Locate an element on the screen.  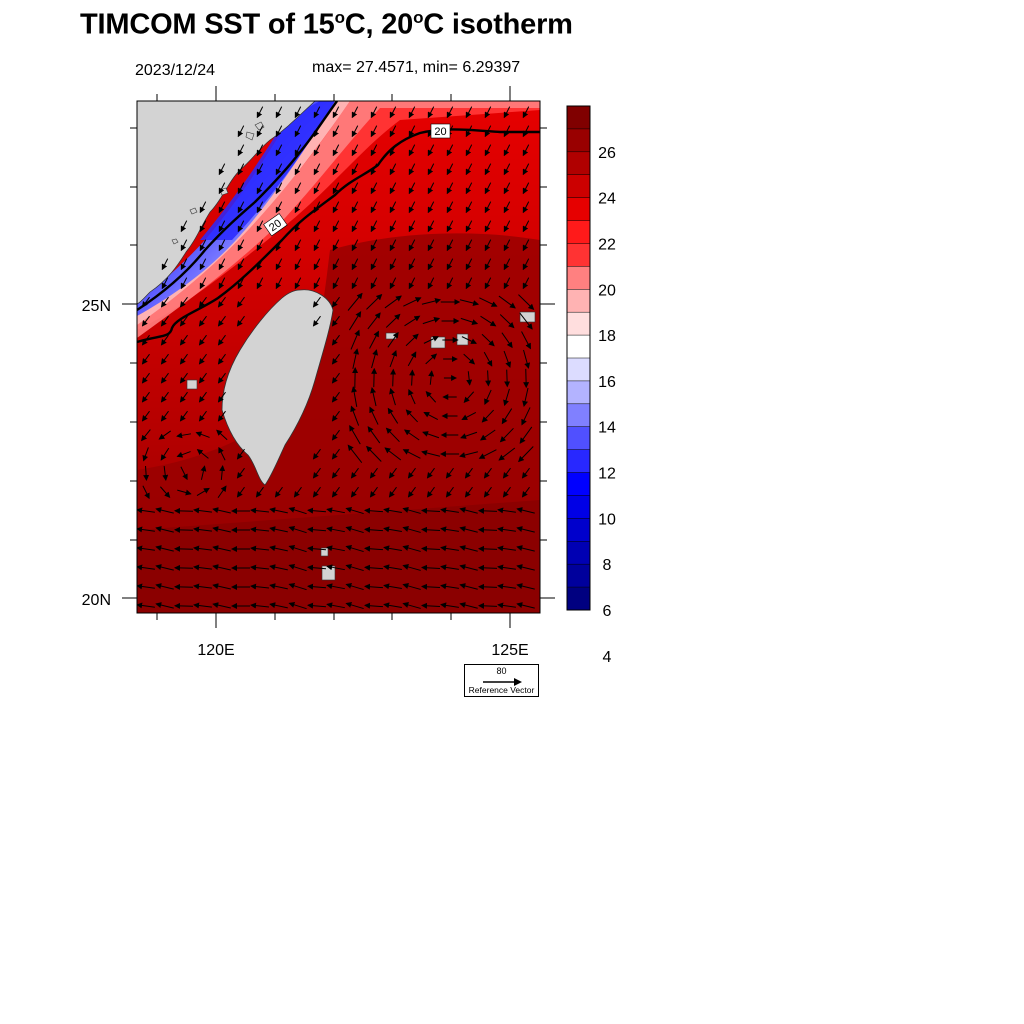
figure-title: TIMCOM SST of 15oC, 20oC isotherm is located at coordinates (326, 24).